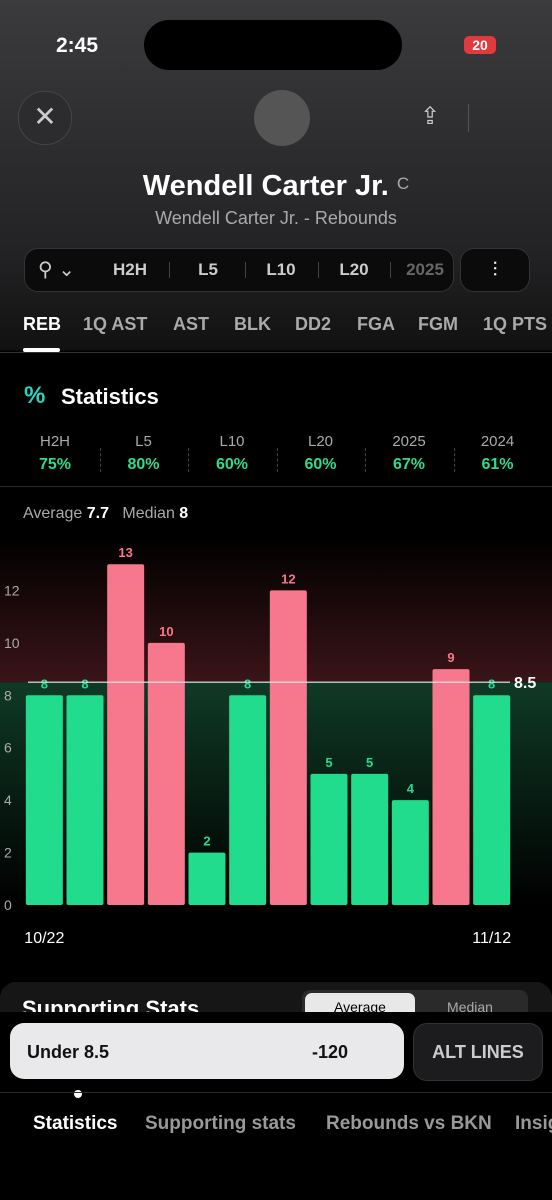 The width and height of the screenshot is (552, 1200). What do you see at coordinates (8, 695) in the screenshot?
I see `y-tick-label: 8` at bounding box center [8, 695].